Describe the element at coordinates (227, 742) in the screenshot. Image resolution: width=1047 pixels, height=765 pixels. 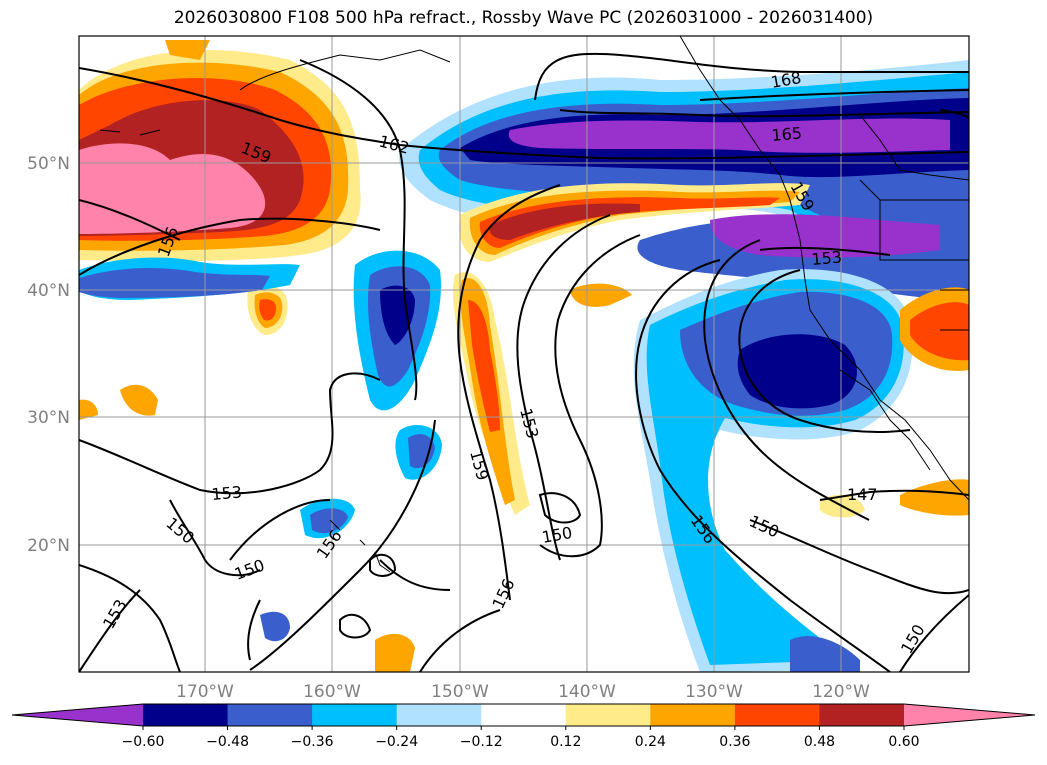
I see `colorbar-tick-label: −0.48` at that location.